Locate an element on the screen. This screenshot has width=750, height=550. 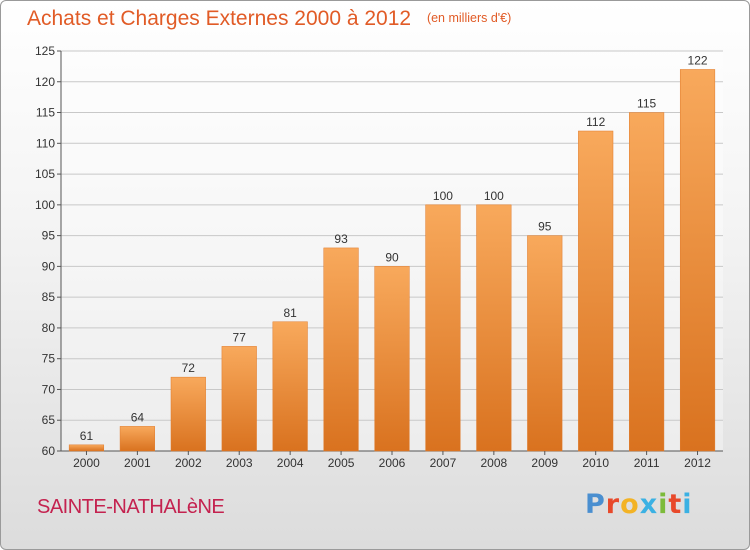
data-label: 81 is located at coordinates (290, 313).